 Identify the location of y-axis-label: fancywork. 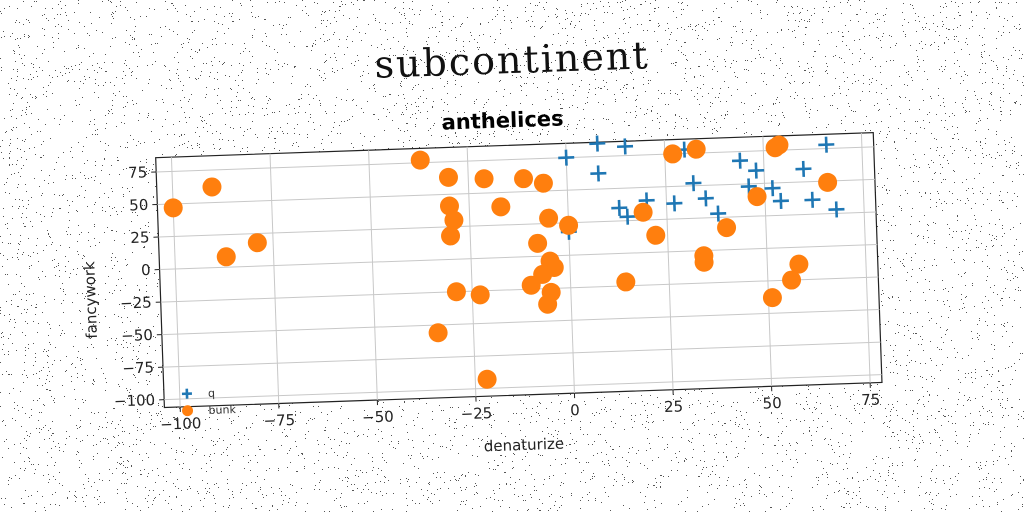
(90, 300).